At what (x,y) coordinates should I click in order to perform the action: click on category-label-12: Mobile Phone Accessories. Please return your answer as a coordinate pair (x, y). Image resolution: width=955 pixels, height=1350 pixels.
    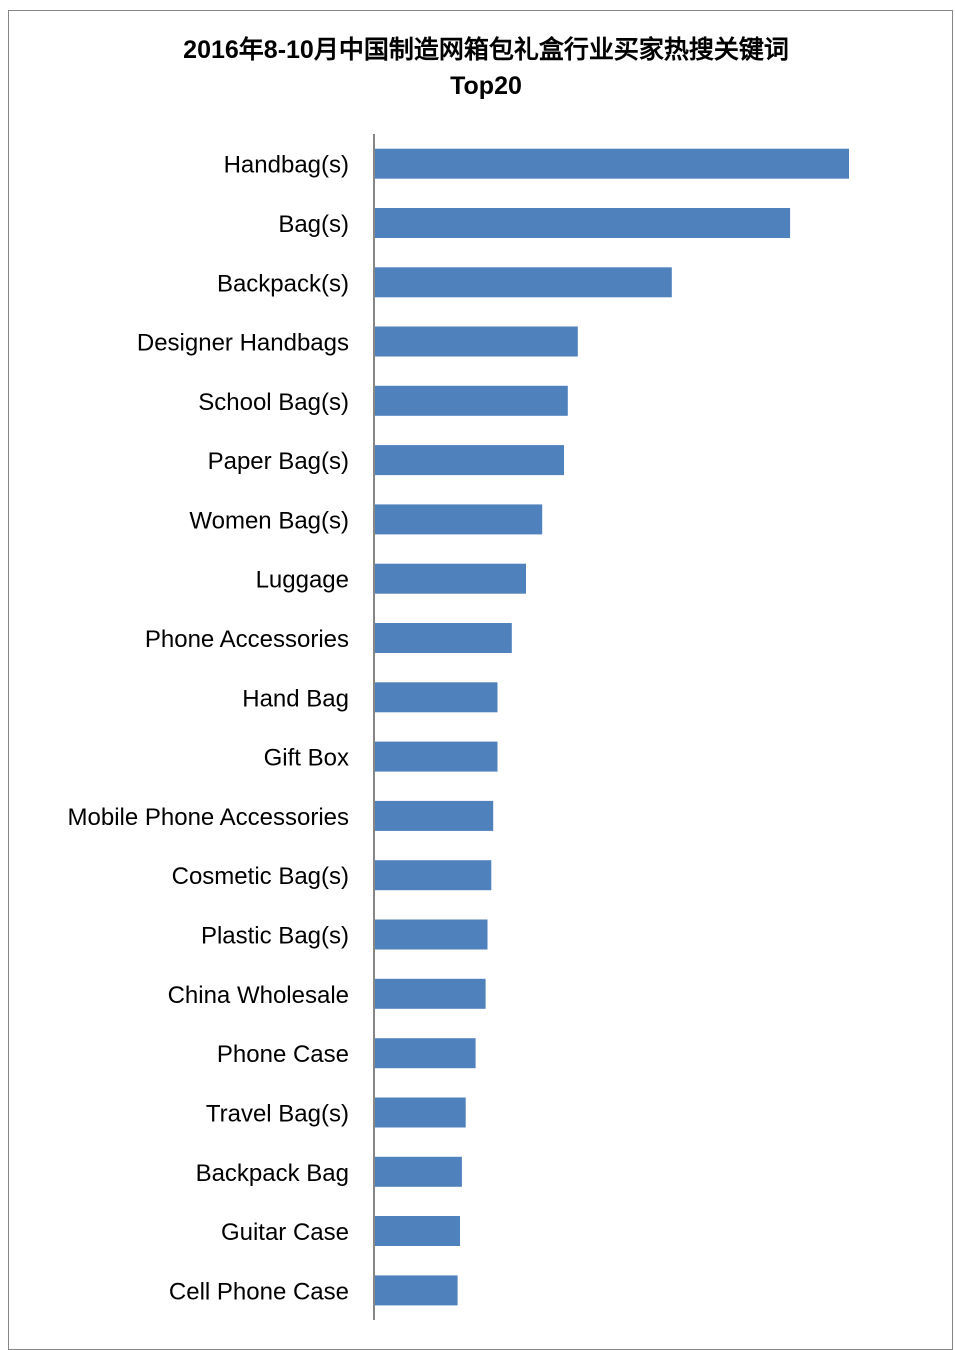
    Looking at the image, I should click on (208, 817).